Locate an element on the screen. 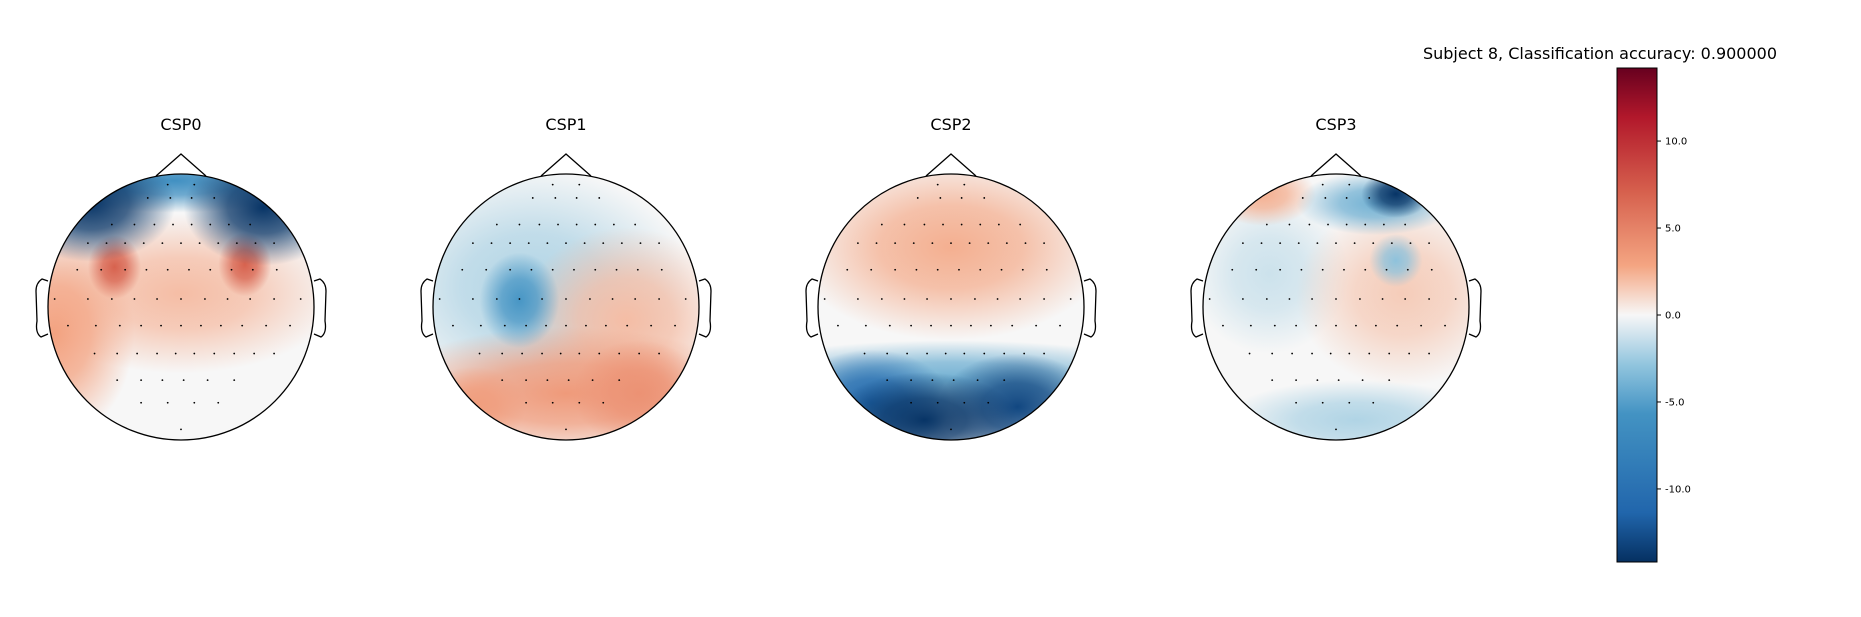 This screenshot has width=1861, height=617. right-ear-outline is located at coordinates (1475, 308).